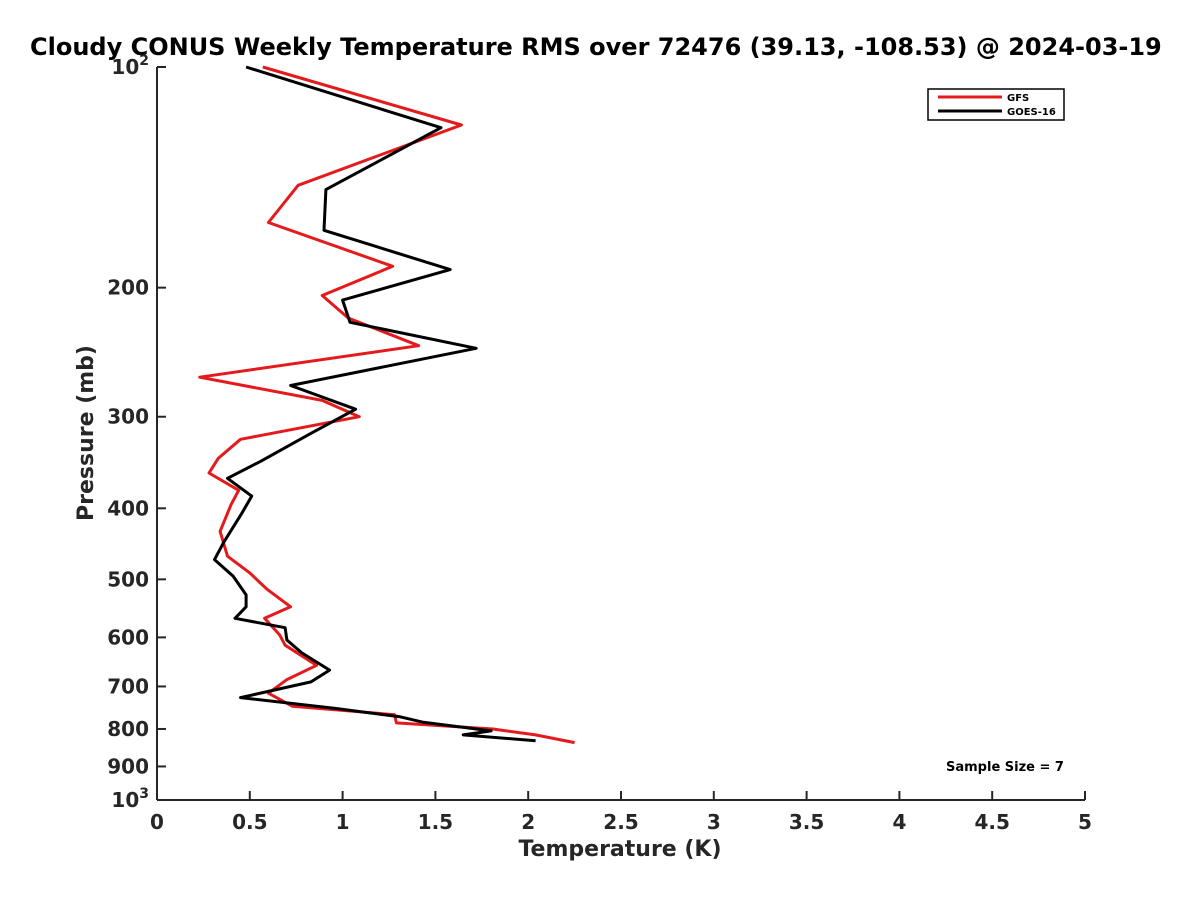 The height and width of the screenshot is (900, 1200). Describe the element at coordinates (435, 822) in the screenshot. I see `x-tick-label: 1.5` at that location.